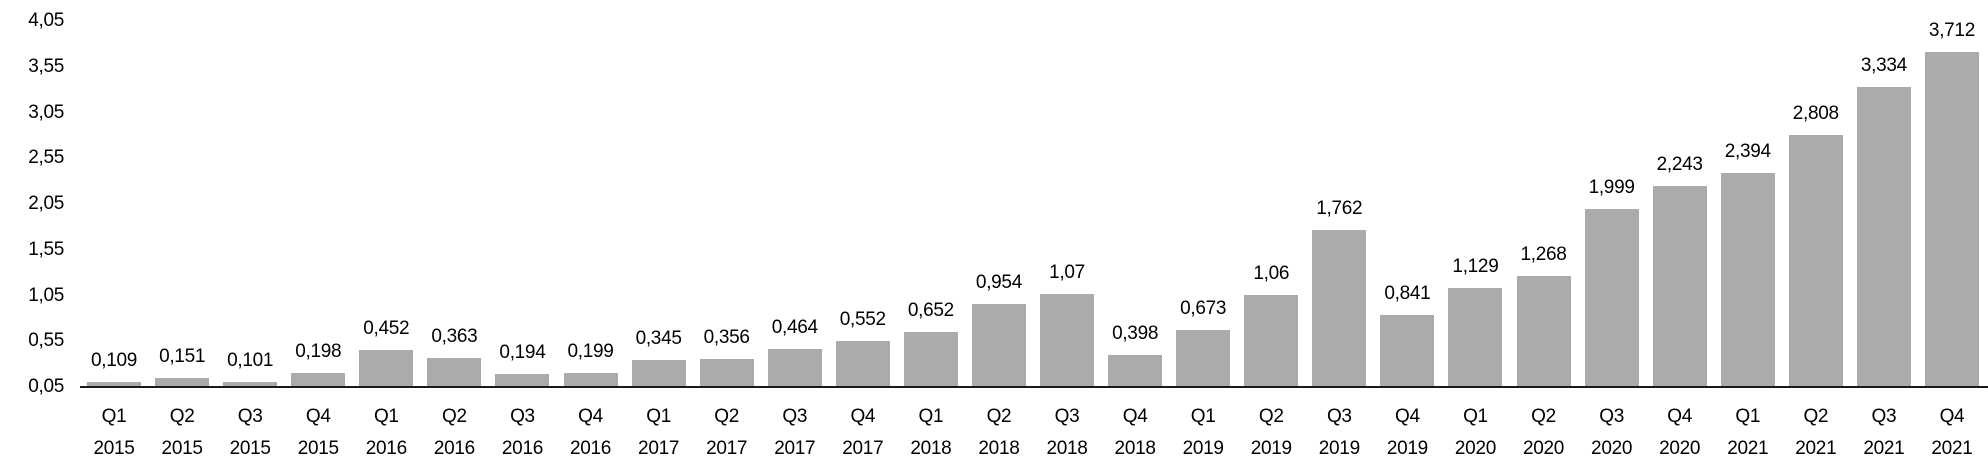 The height and width of the screenshot is (473, 1988). Describe the element at coordinates (1747, 151) in the screenshot. I see `bar-value-label: 2,394` at that location.